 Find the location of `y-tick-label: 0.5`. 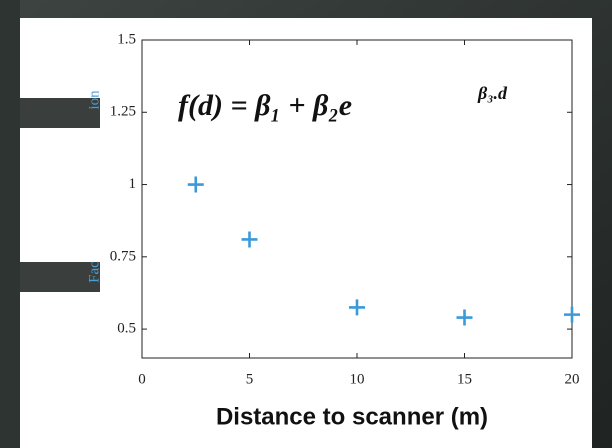

y-tick-label: 0.5 is located at coordinates (126, 329).